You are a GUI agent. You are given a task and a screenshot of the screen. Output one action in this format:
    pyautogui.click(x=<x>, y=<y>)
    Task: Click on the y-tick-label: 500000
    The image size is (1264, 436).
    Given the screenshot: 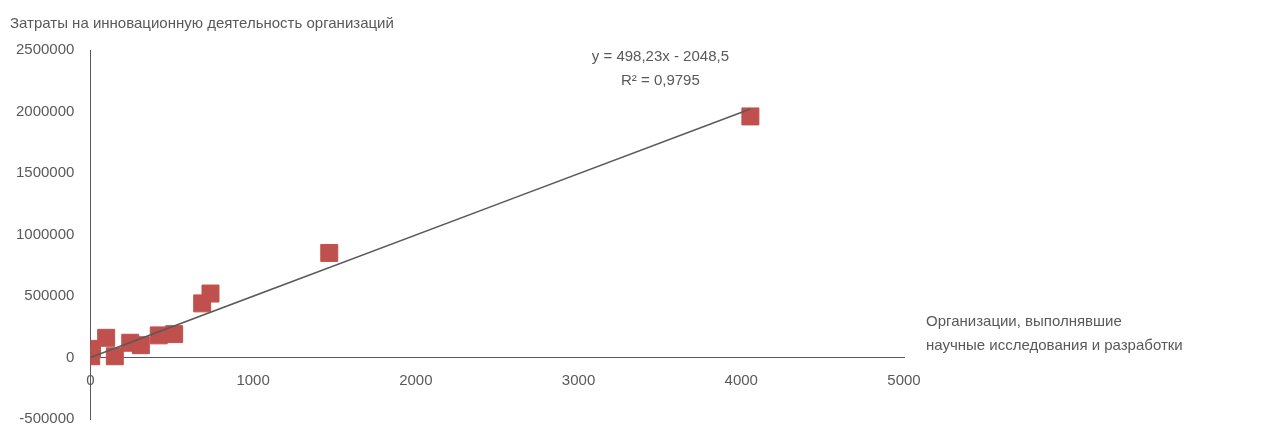 What is the action you would take?
    pyautogui.click(x=49, y=295)
    